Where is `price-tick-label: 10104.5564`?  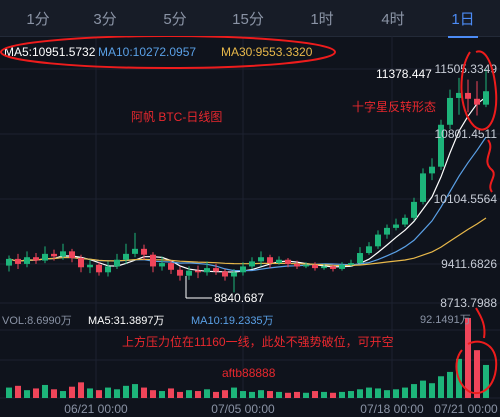
price-tick-label: 10104.5564 is located at coordinates (466, 199).